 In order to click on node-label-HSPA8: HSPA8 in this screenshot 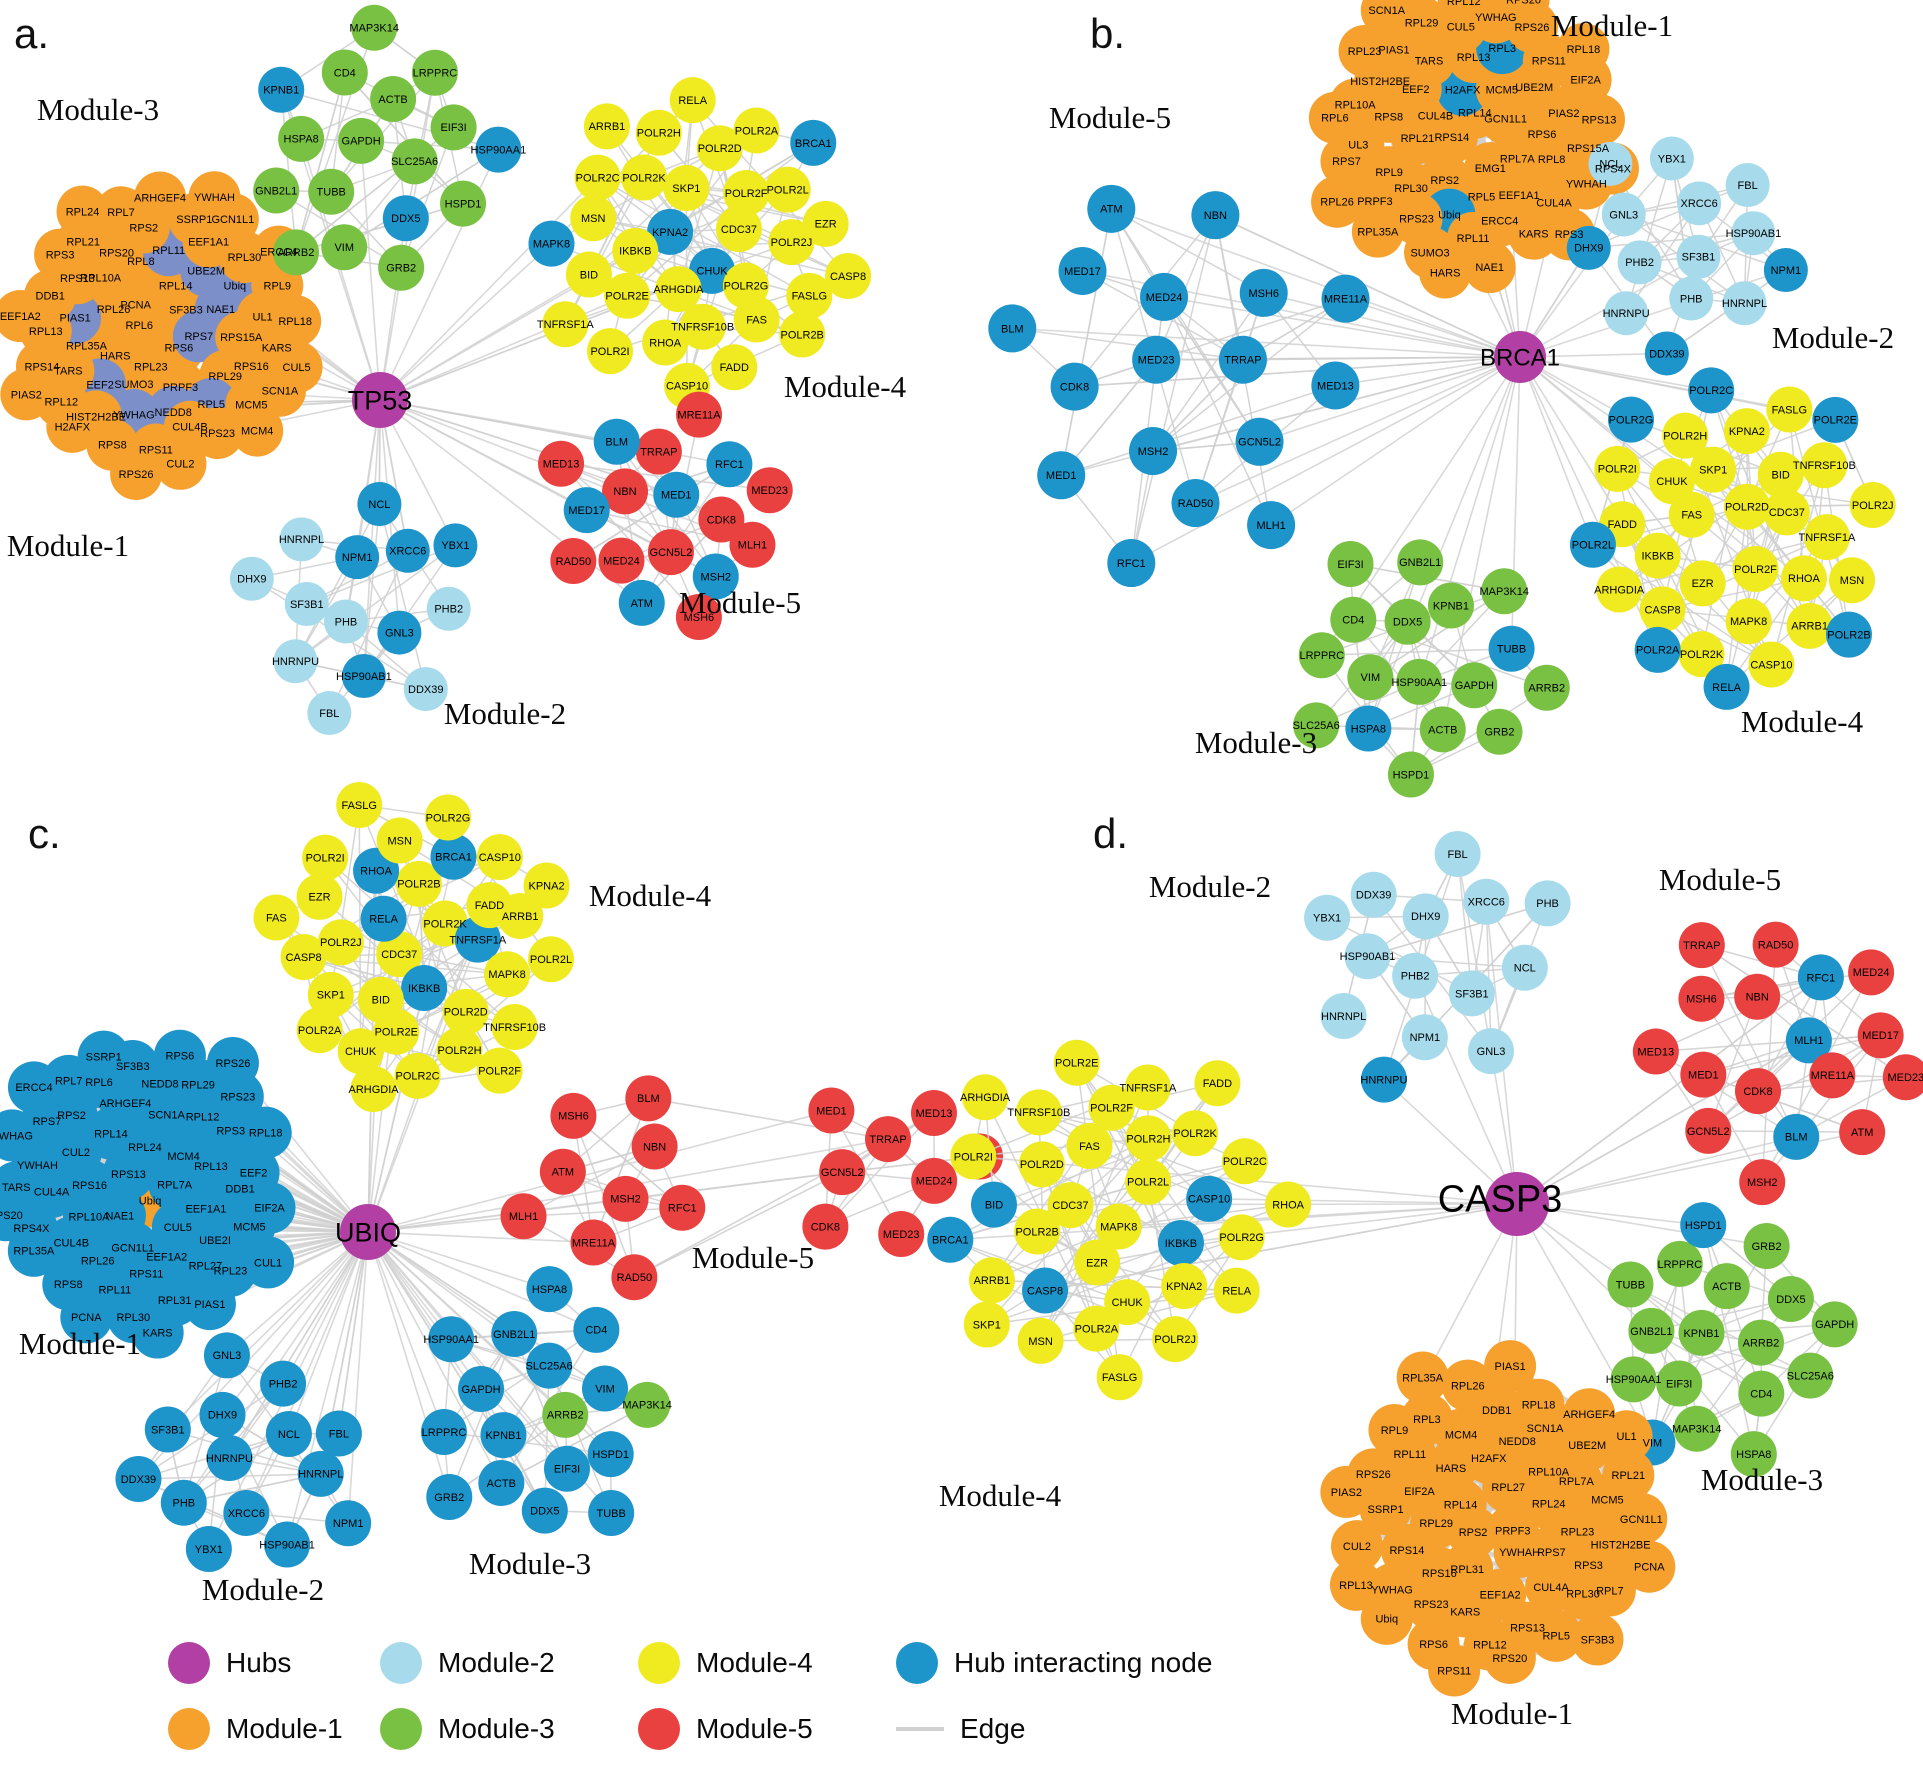, I will do `click(1368, 729)`.